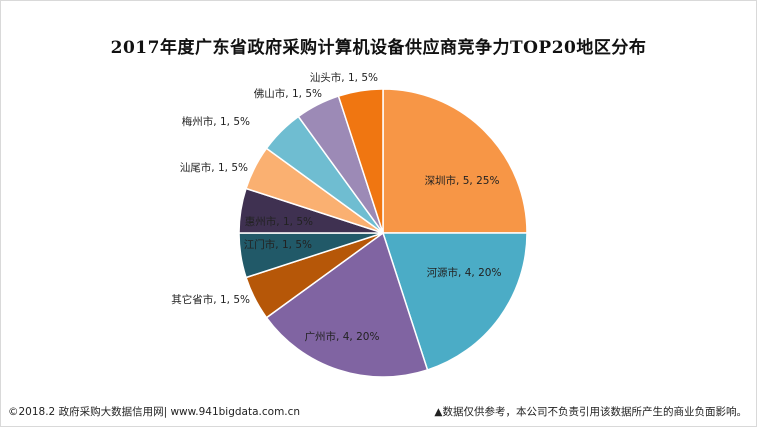 The width and height of the screenshot is (757, 427). Describe the element at coordinates (342, 336) in the screenshot. I see `slice-label-3: 广州市, 4, 20%` at that location.